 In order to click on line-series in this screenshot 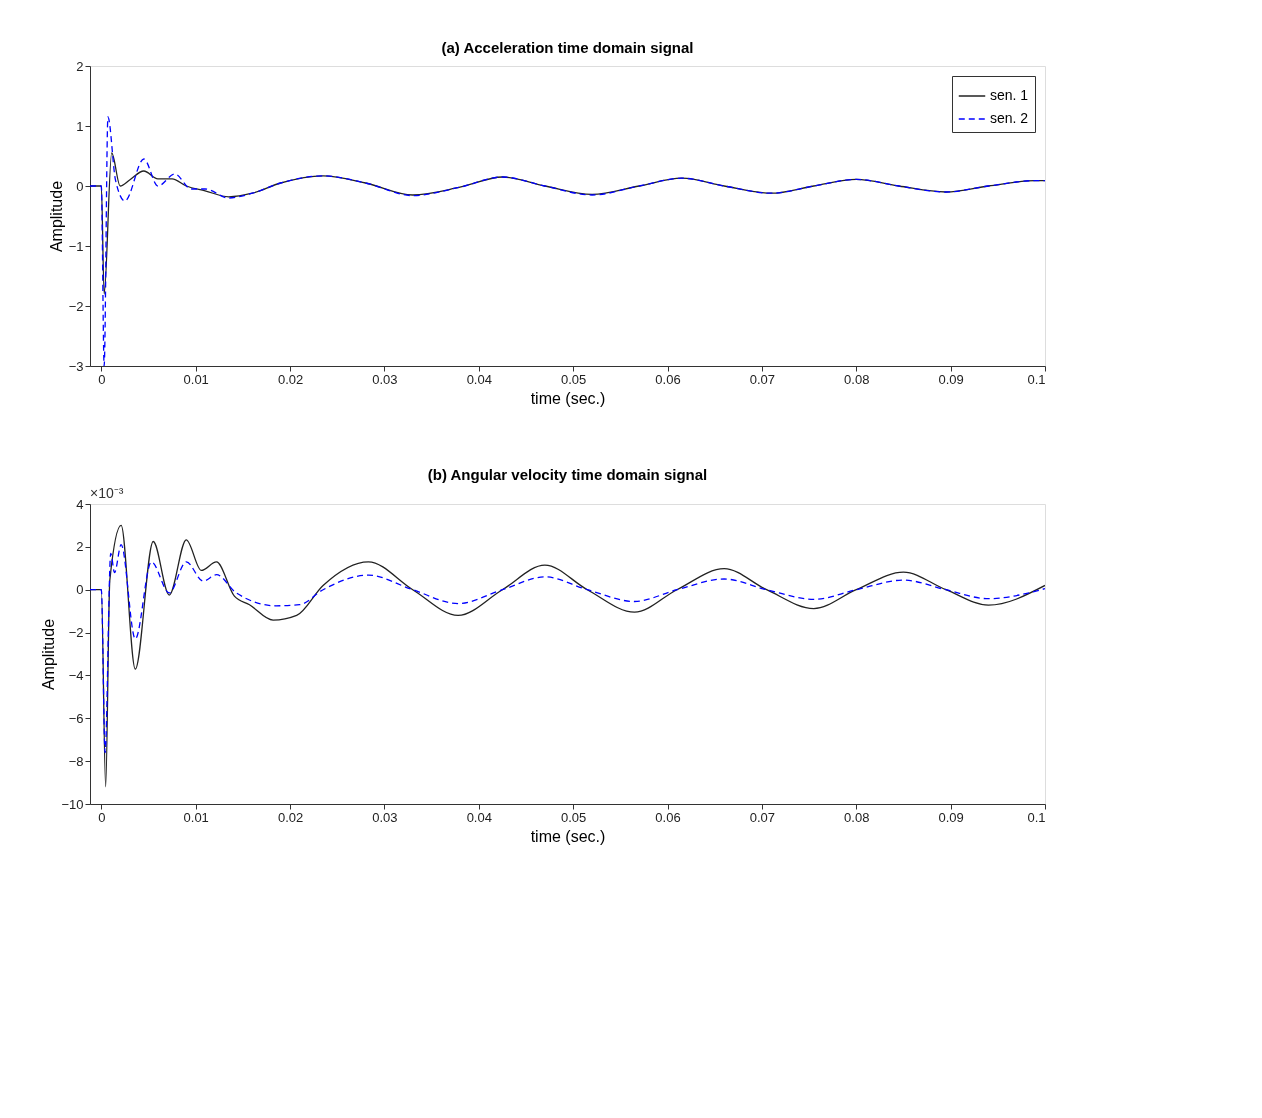, I will do `click(567, 649)`.